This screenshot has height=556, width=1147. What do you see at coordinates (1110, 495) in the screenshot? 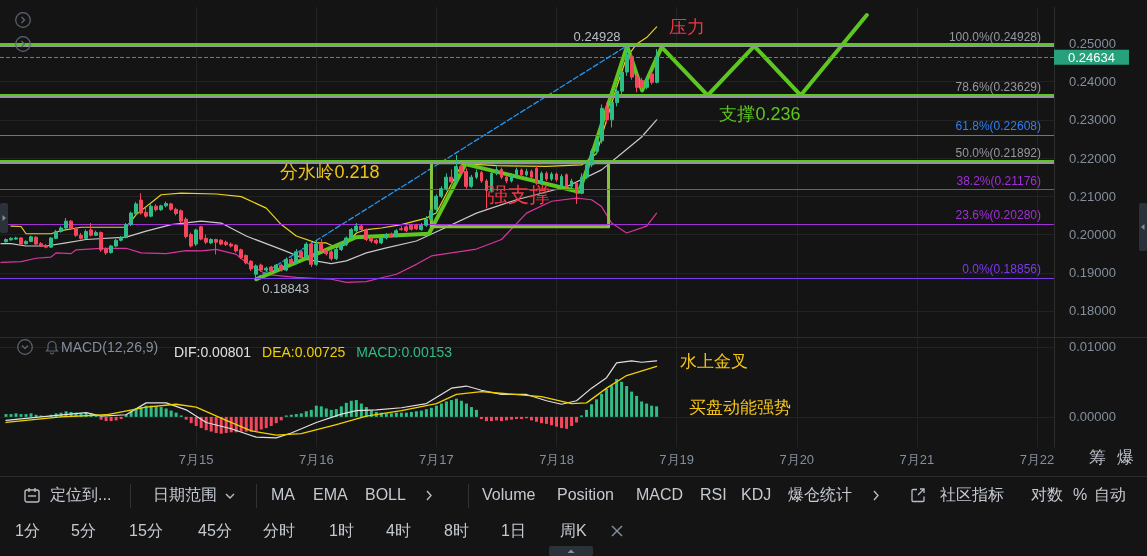
I see `text: 自动` at bounding box center [1110, 495].